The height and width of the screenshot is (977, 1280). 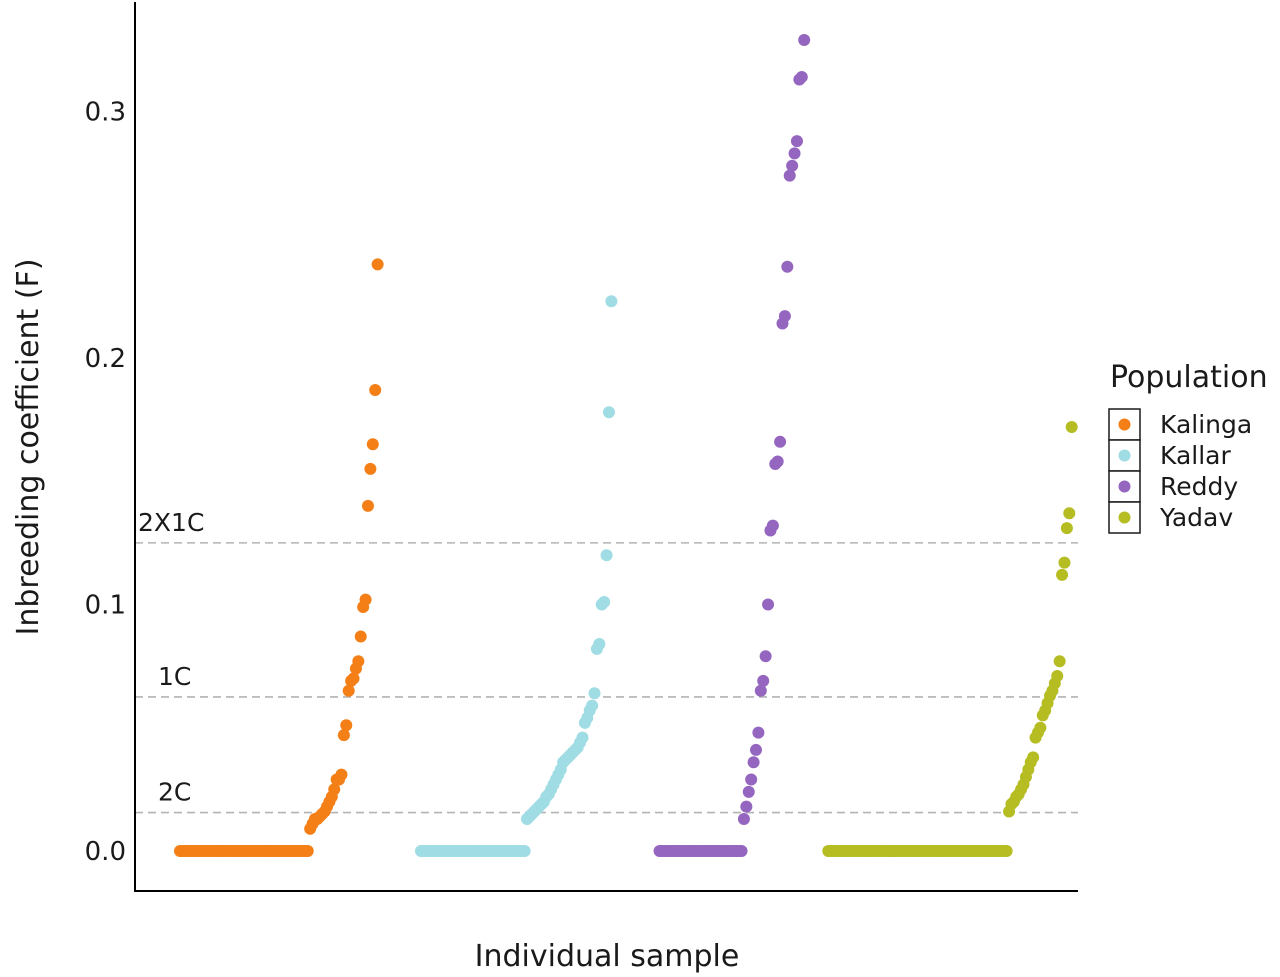 What do you see at coordinates (105, 113) in the screenshot?
I see `y-tick-label: 0.3` at bounding box center [105, 113].